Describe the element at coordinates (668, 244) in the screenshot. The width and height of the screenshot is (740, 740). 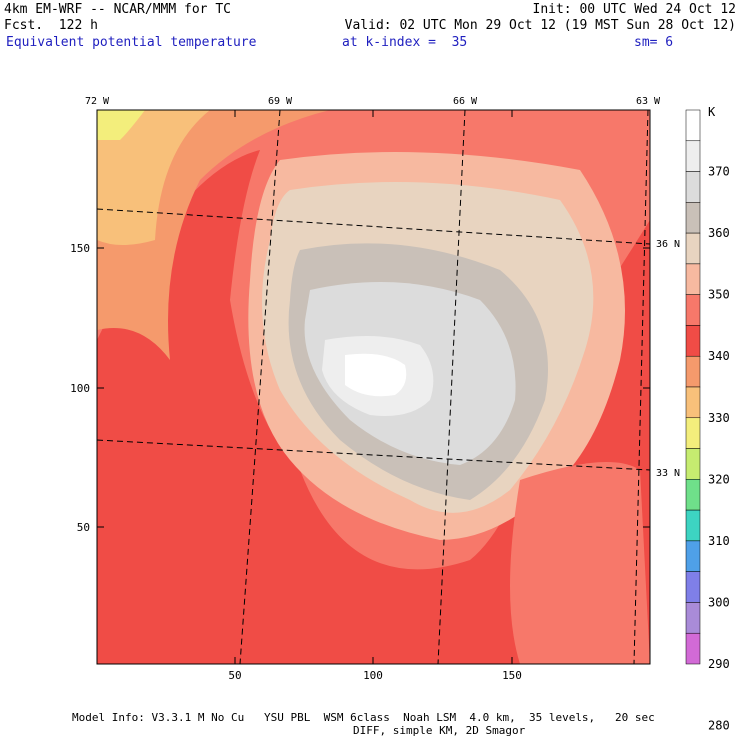
I see `latitude-label: 36 N` at that location.